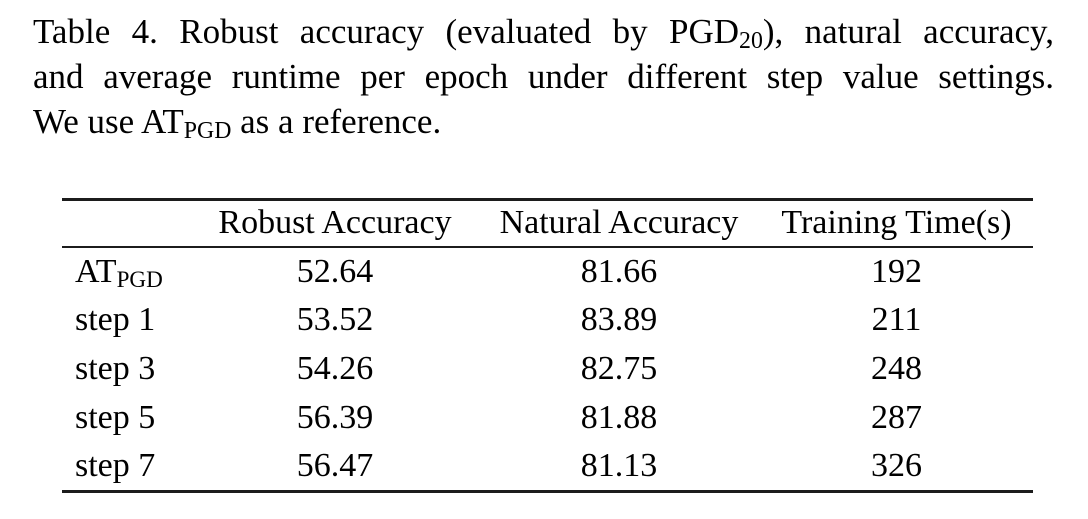  I want to click on column-header-training-time: Training Time(s), so click(896, 223).